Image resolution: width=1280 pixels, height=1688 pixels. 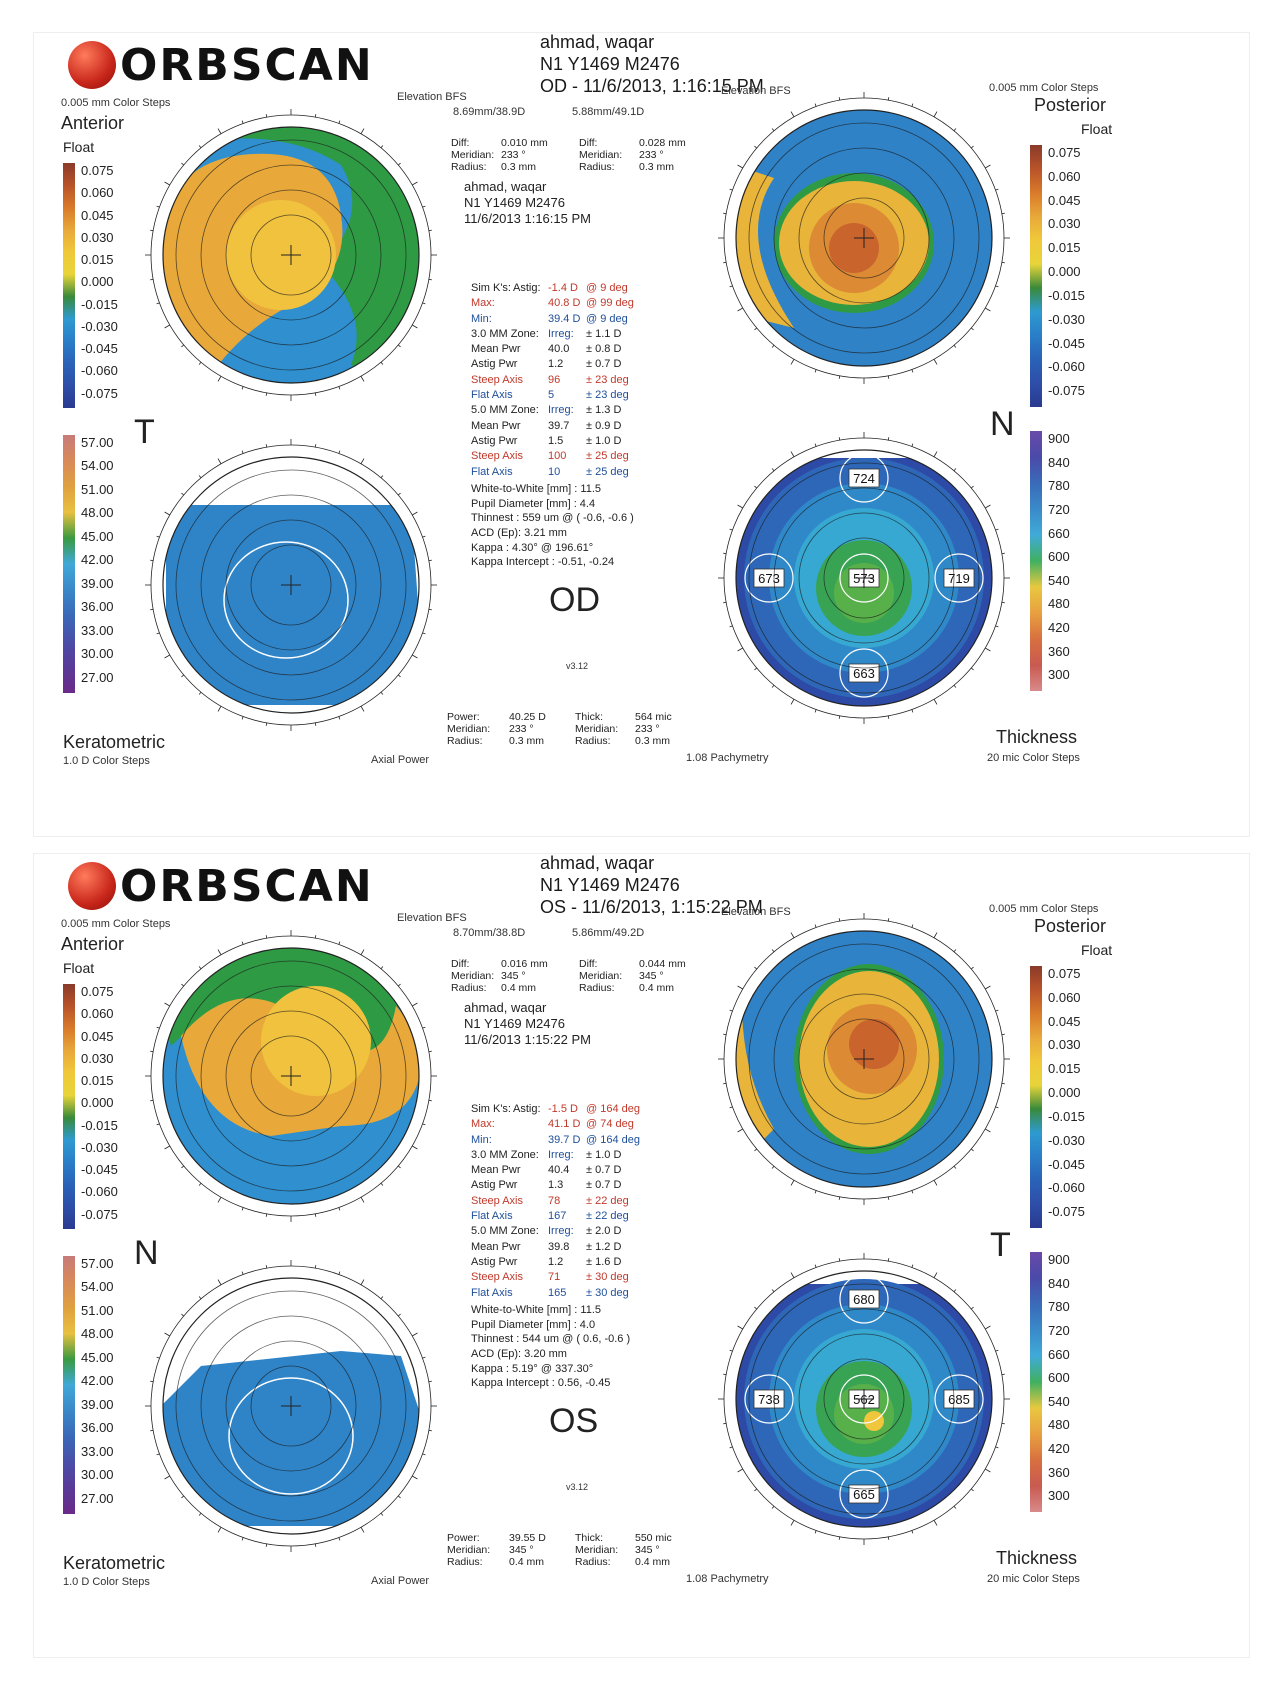 What do you see at coordinates (1037, 737) in the screenshot?
I see `thickness-title: Thickness` at bounding box center [1037, 737].